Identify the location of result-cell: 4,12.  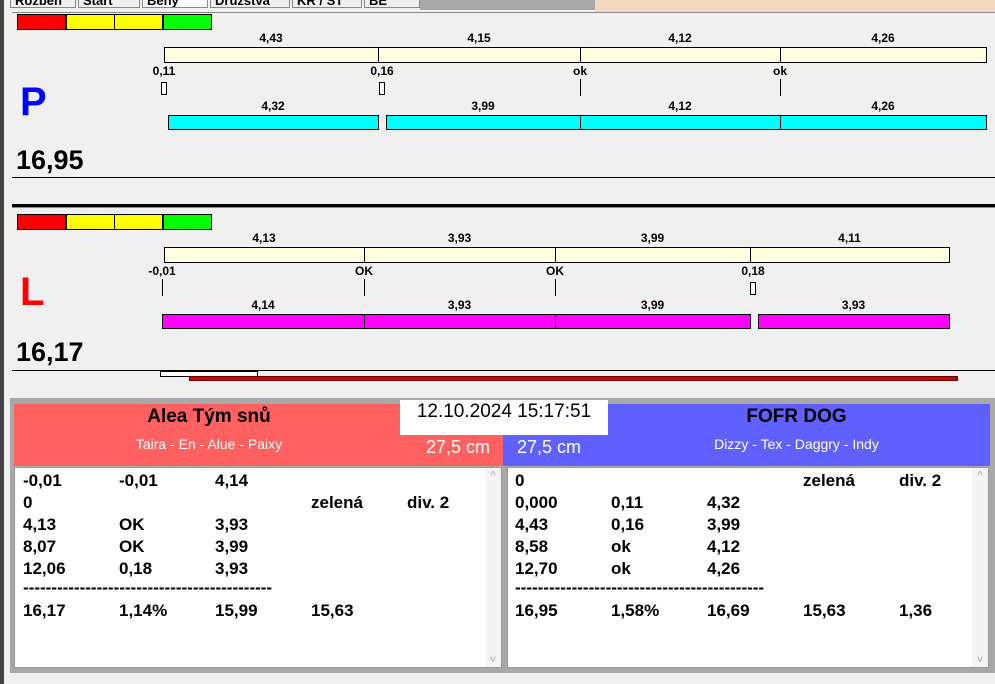
(724, 546).